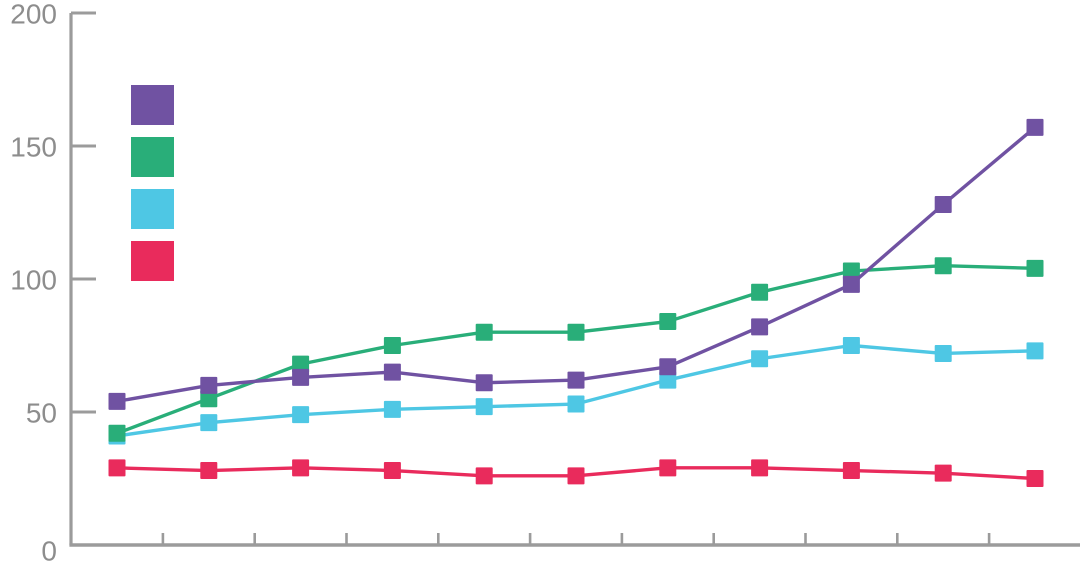 The width and height of the screenshot is (1080, 575). Describe the element at coordinates (576, 390) in the screenshot. I see `series-line-cyan-series` at that location.